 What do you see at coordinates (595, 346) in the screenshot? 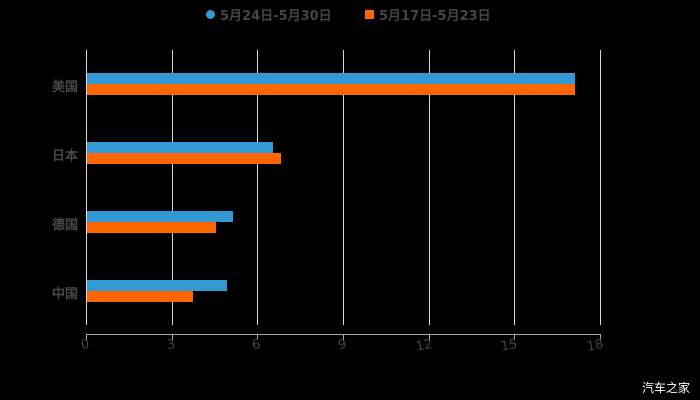
I see `x-tick-label: 18` at bounding box center [595, 346].